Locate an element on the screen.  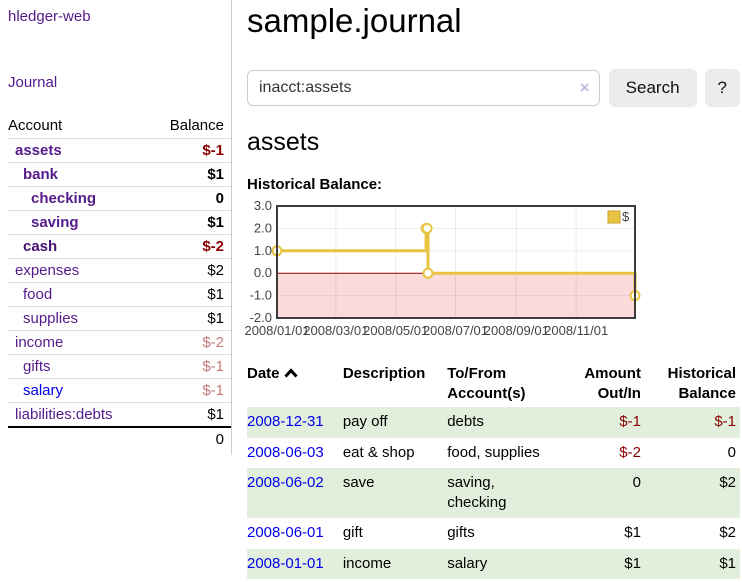
data-point-marker is located at coordinates (427, 228).